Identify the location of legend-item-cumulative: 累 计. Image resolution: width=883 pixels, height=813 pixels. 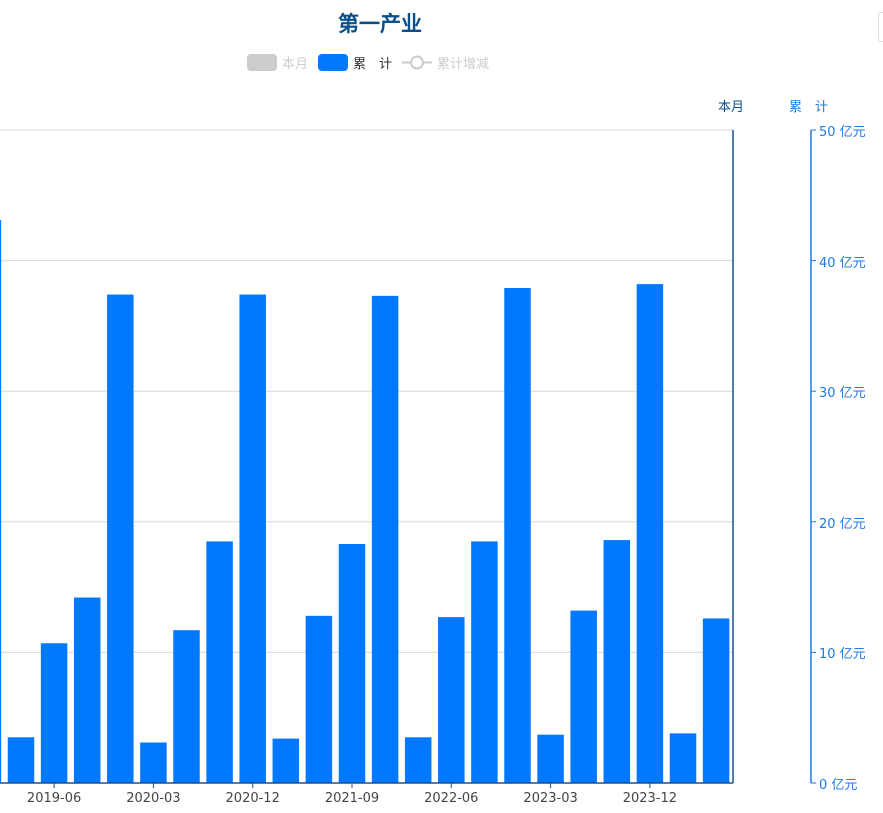
(355, 62).